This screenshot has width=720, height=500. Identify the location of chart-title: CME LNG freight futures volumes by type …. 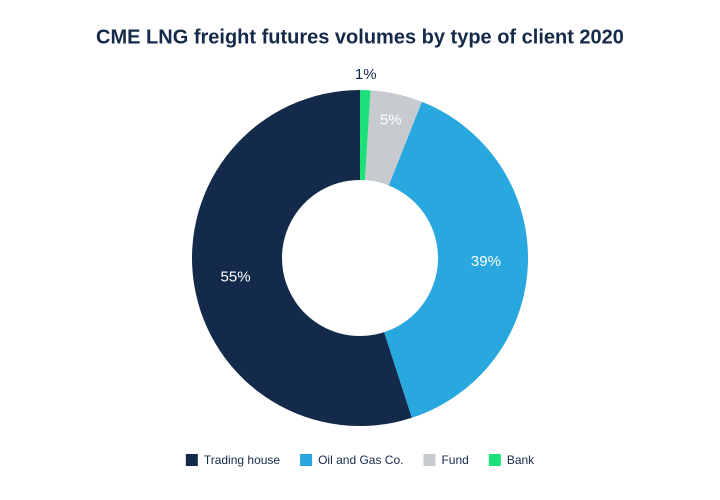
(360, 37).